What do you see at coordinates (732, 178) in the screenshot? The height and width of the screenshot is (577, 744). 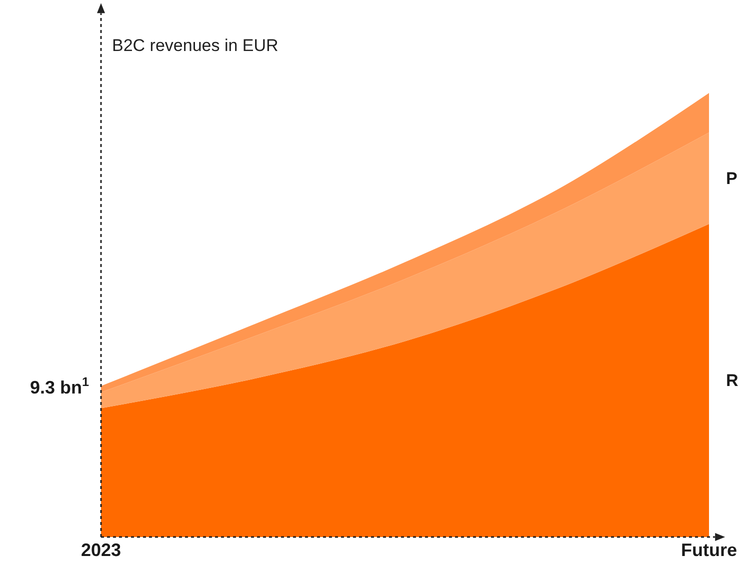 I see `series-label: P` at bounding box center [732, 178].